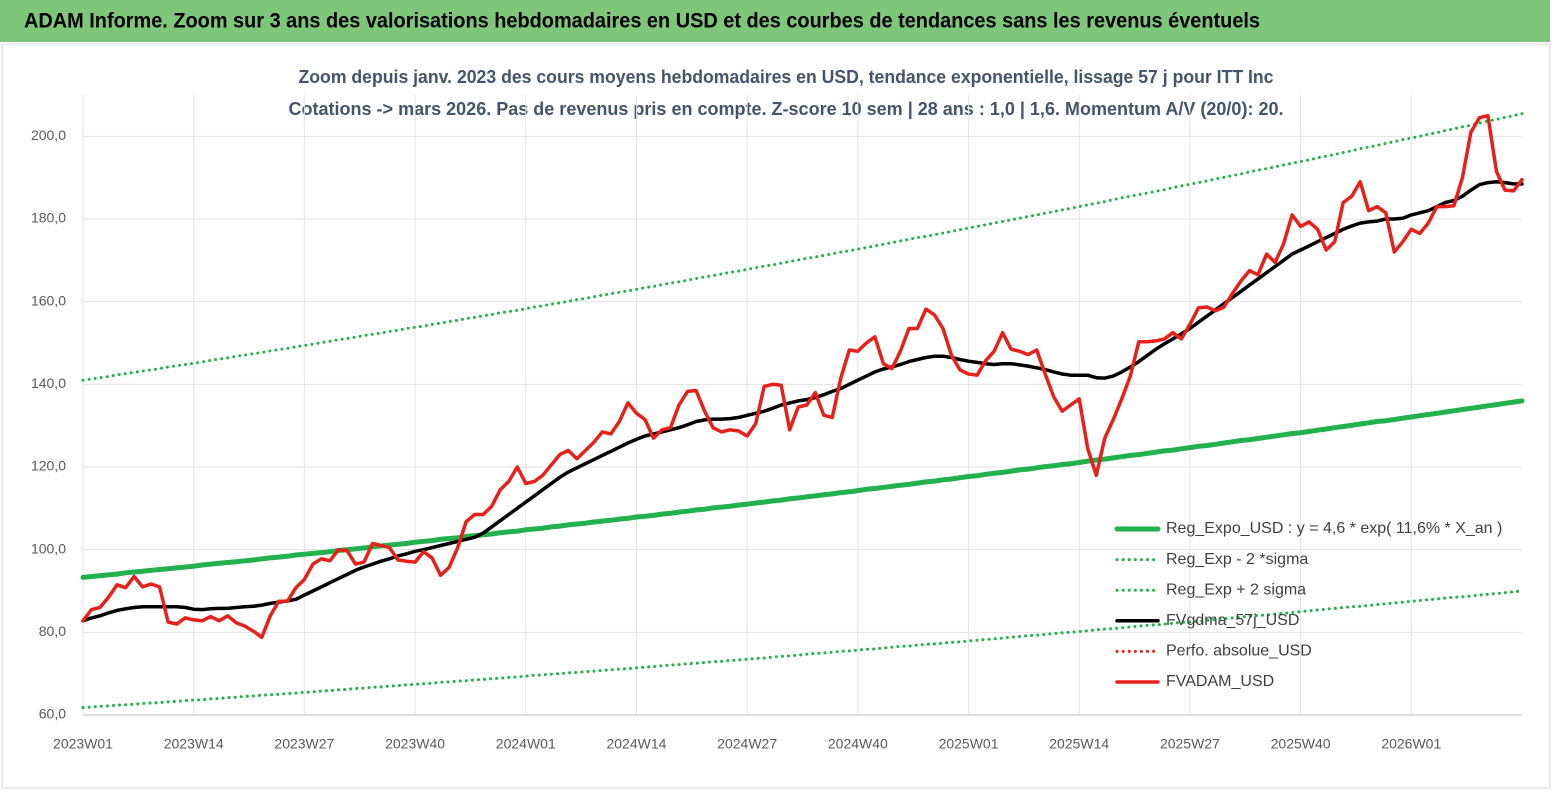 The width and height of the screenshot is (1567, 792). What do you see at coordinates (1190, 744) in the screenshot?
I see `x-tick-label: 2025W27` at bounding box center [1190, 744].